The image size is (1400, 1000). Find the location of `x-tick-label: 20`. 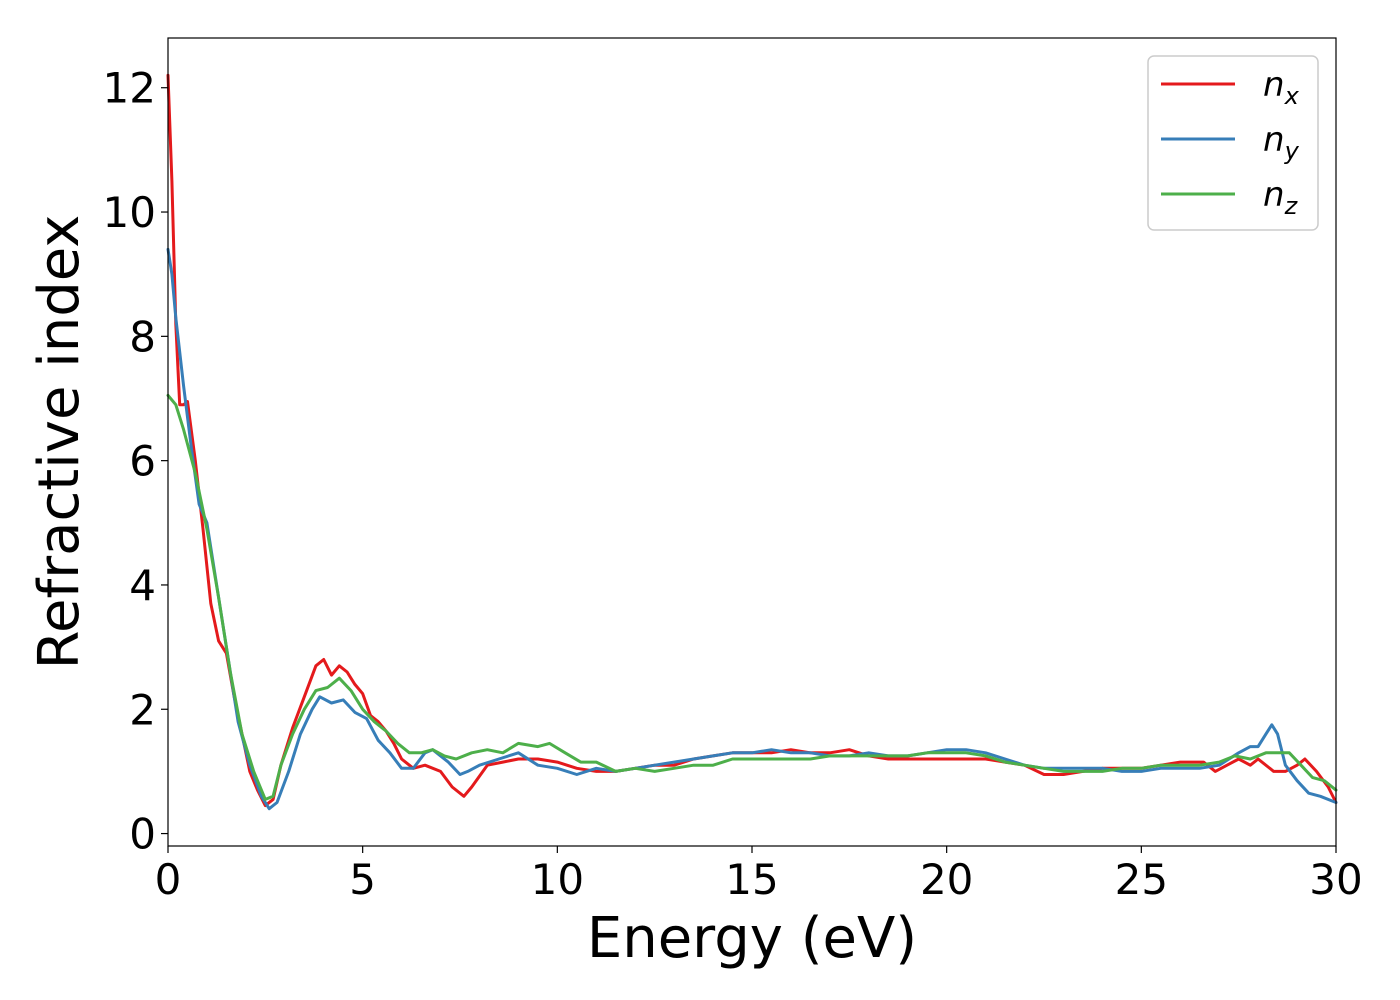

x-tick-label: 20 is located at coordinates (946, 879).